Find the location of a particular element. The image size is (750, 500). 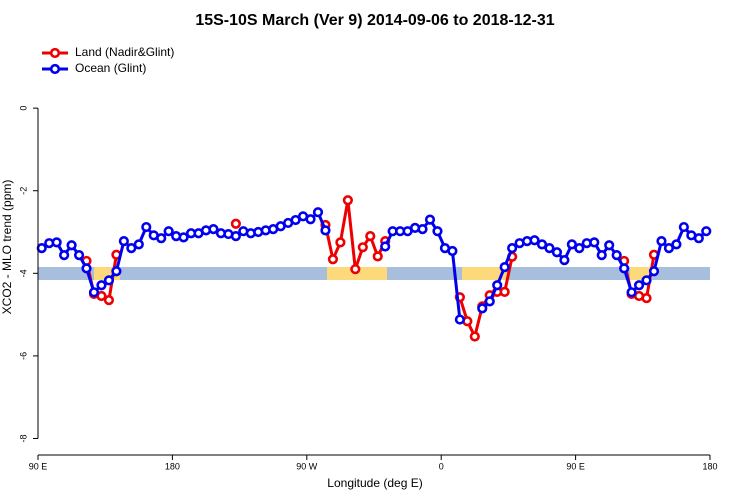

legend-label: Land (Nadir&Glint) is located at coordinates (124, 52).